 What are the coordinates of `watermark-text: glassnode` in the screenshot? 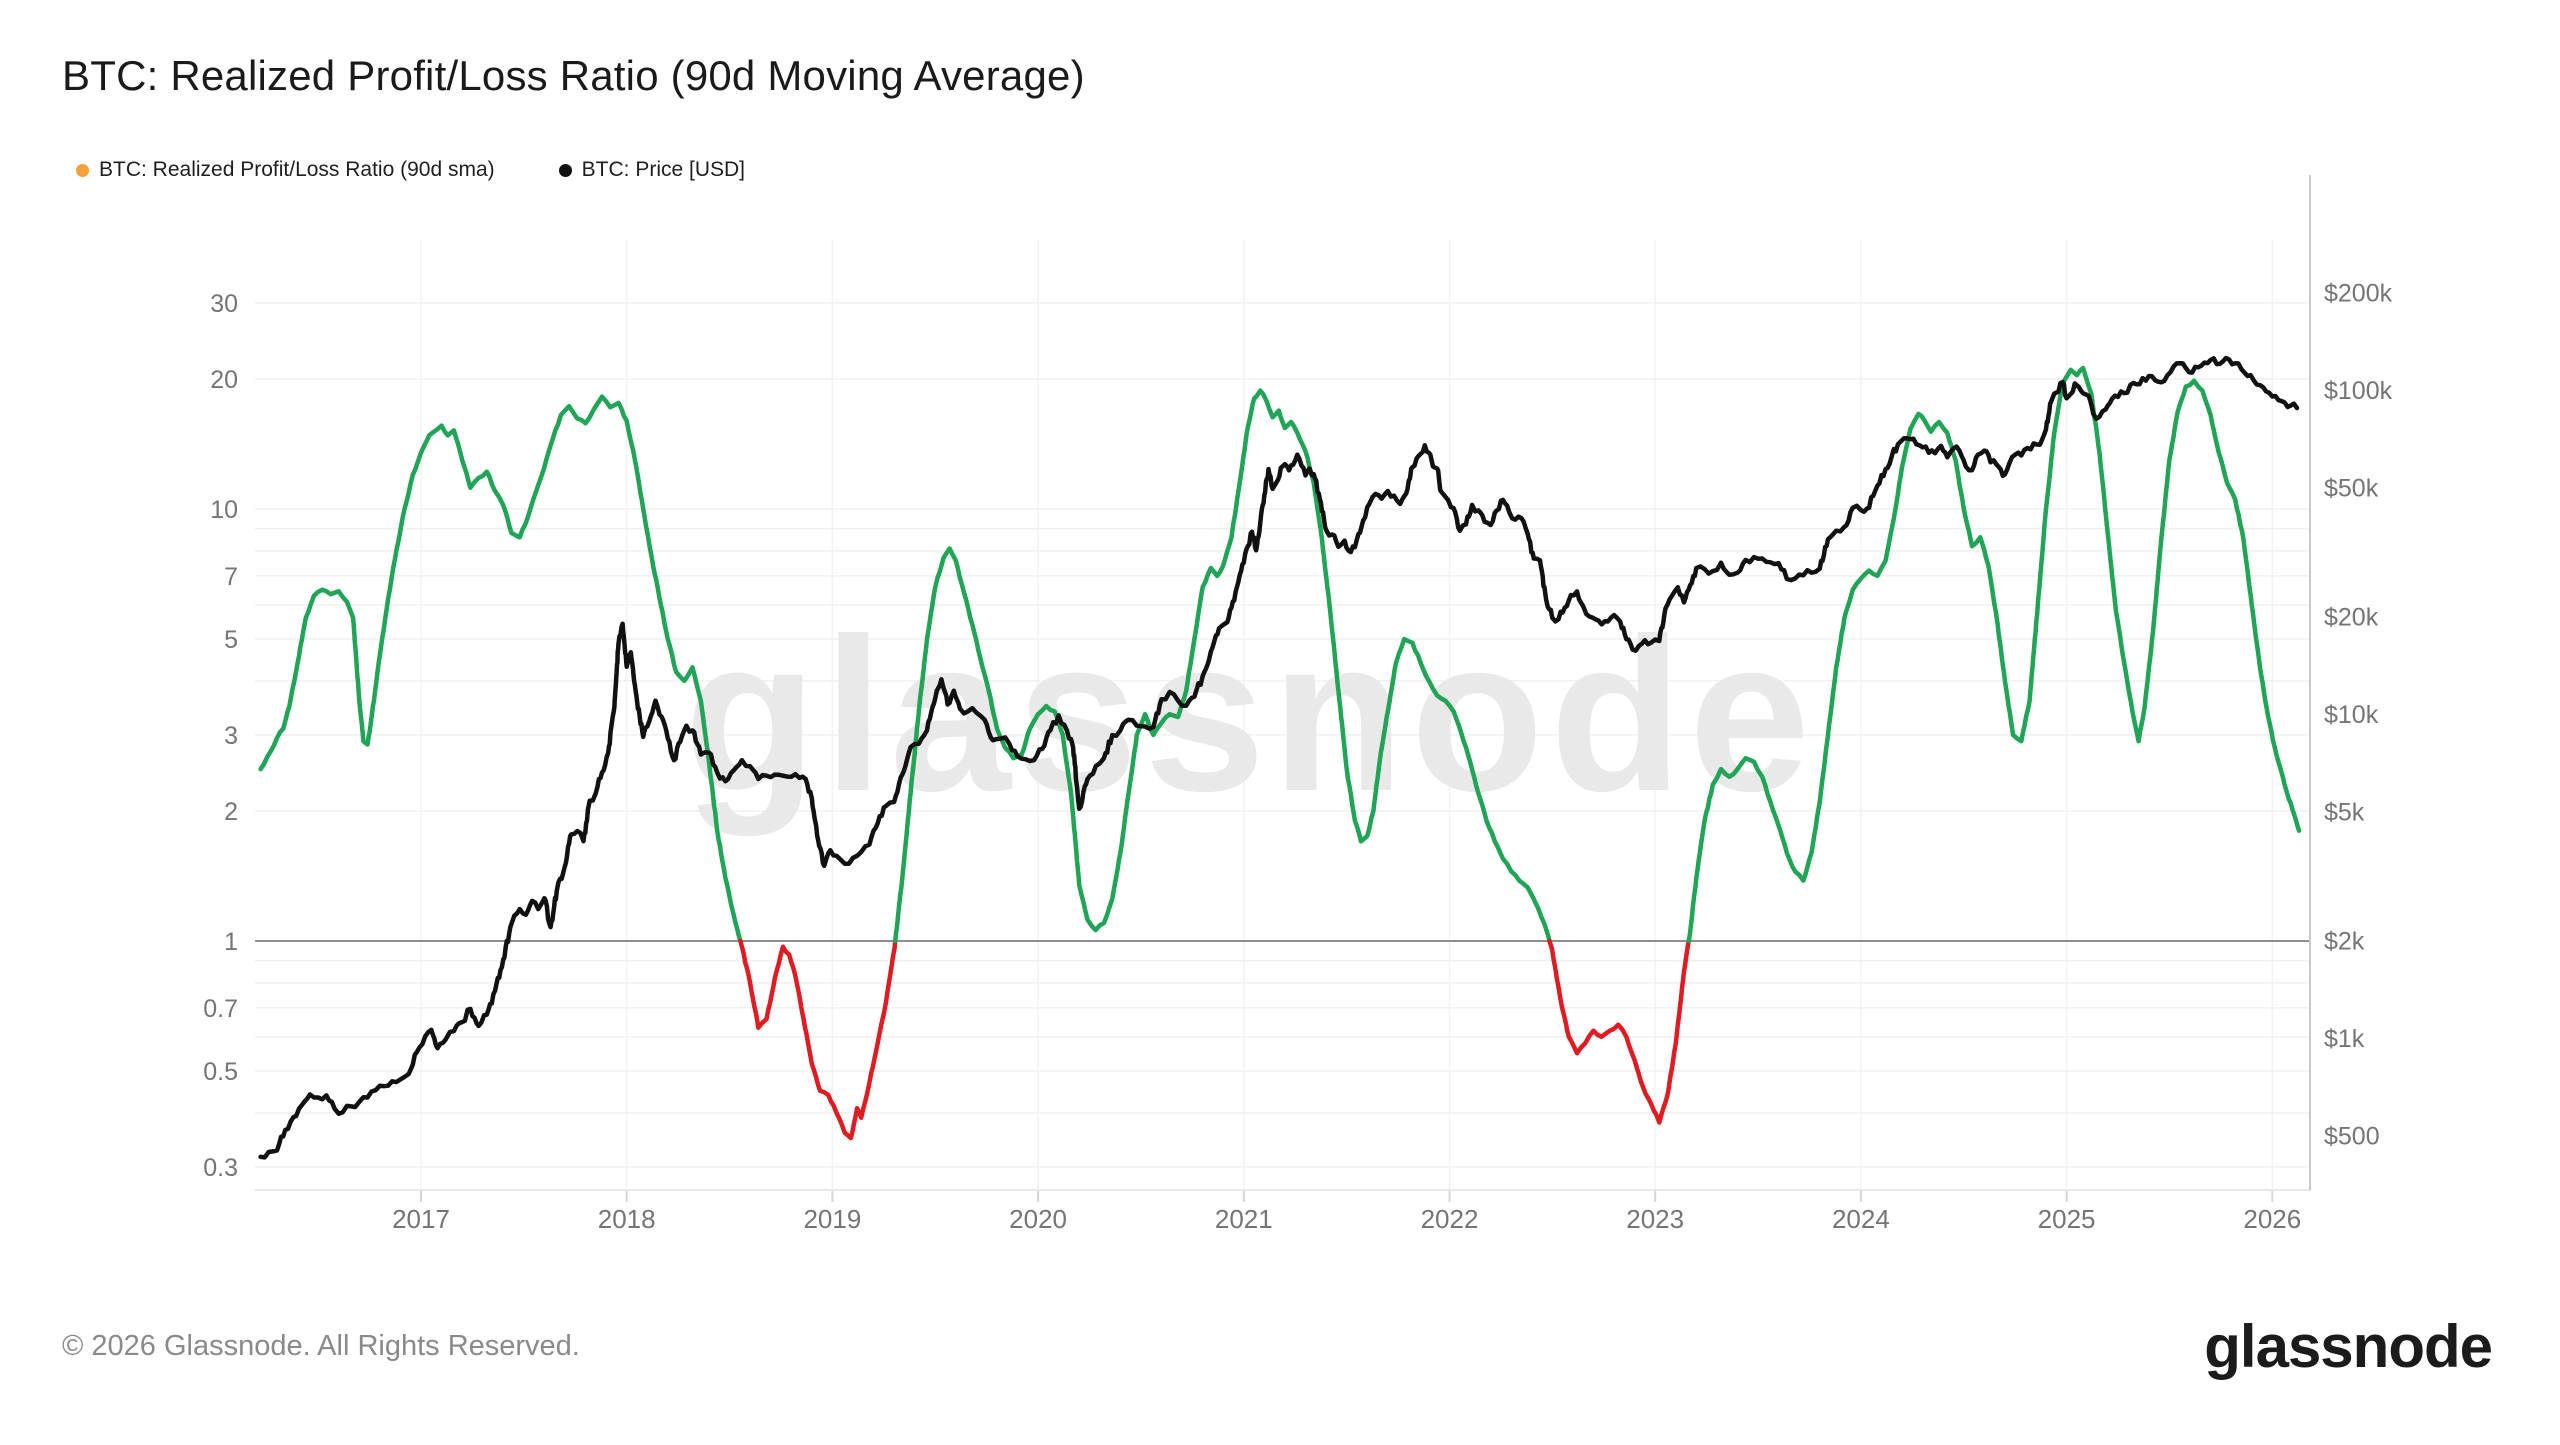 It's located at (1250, 715).